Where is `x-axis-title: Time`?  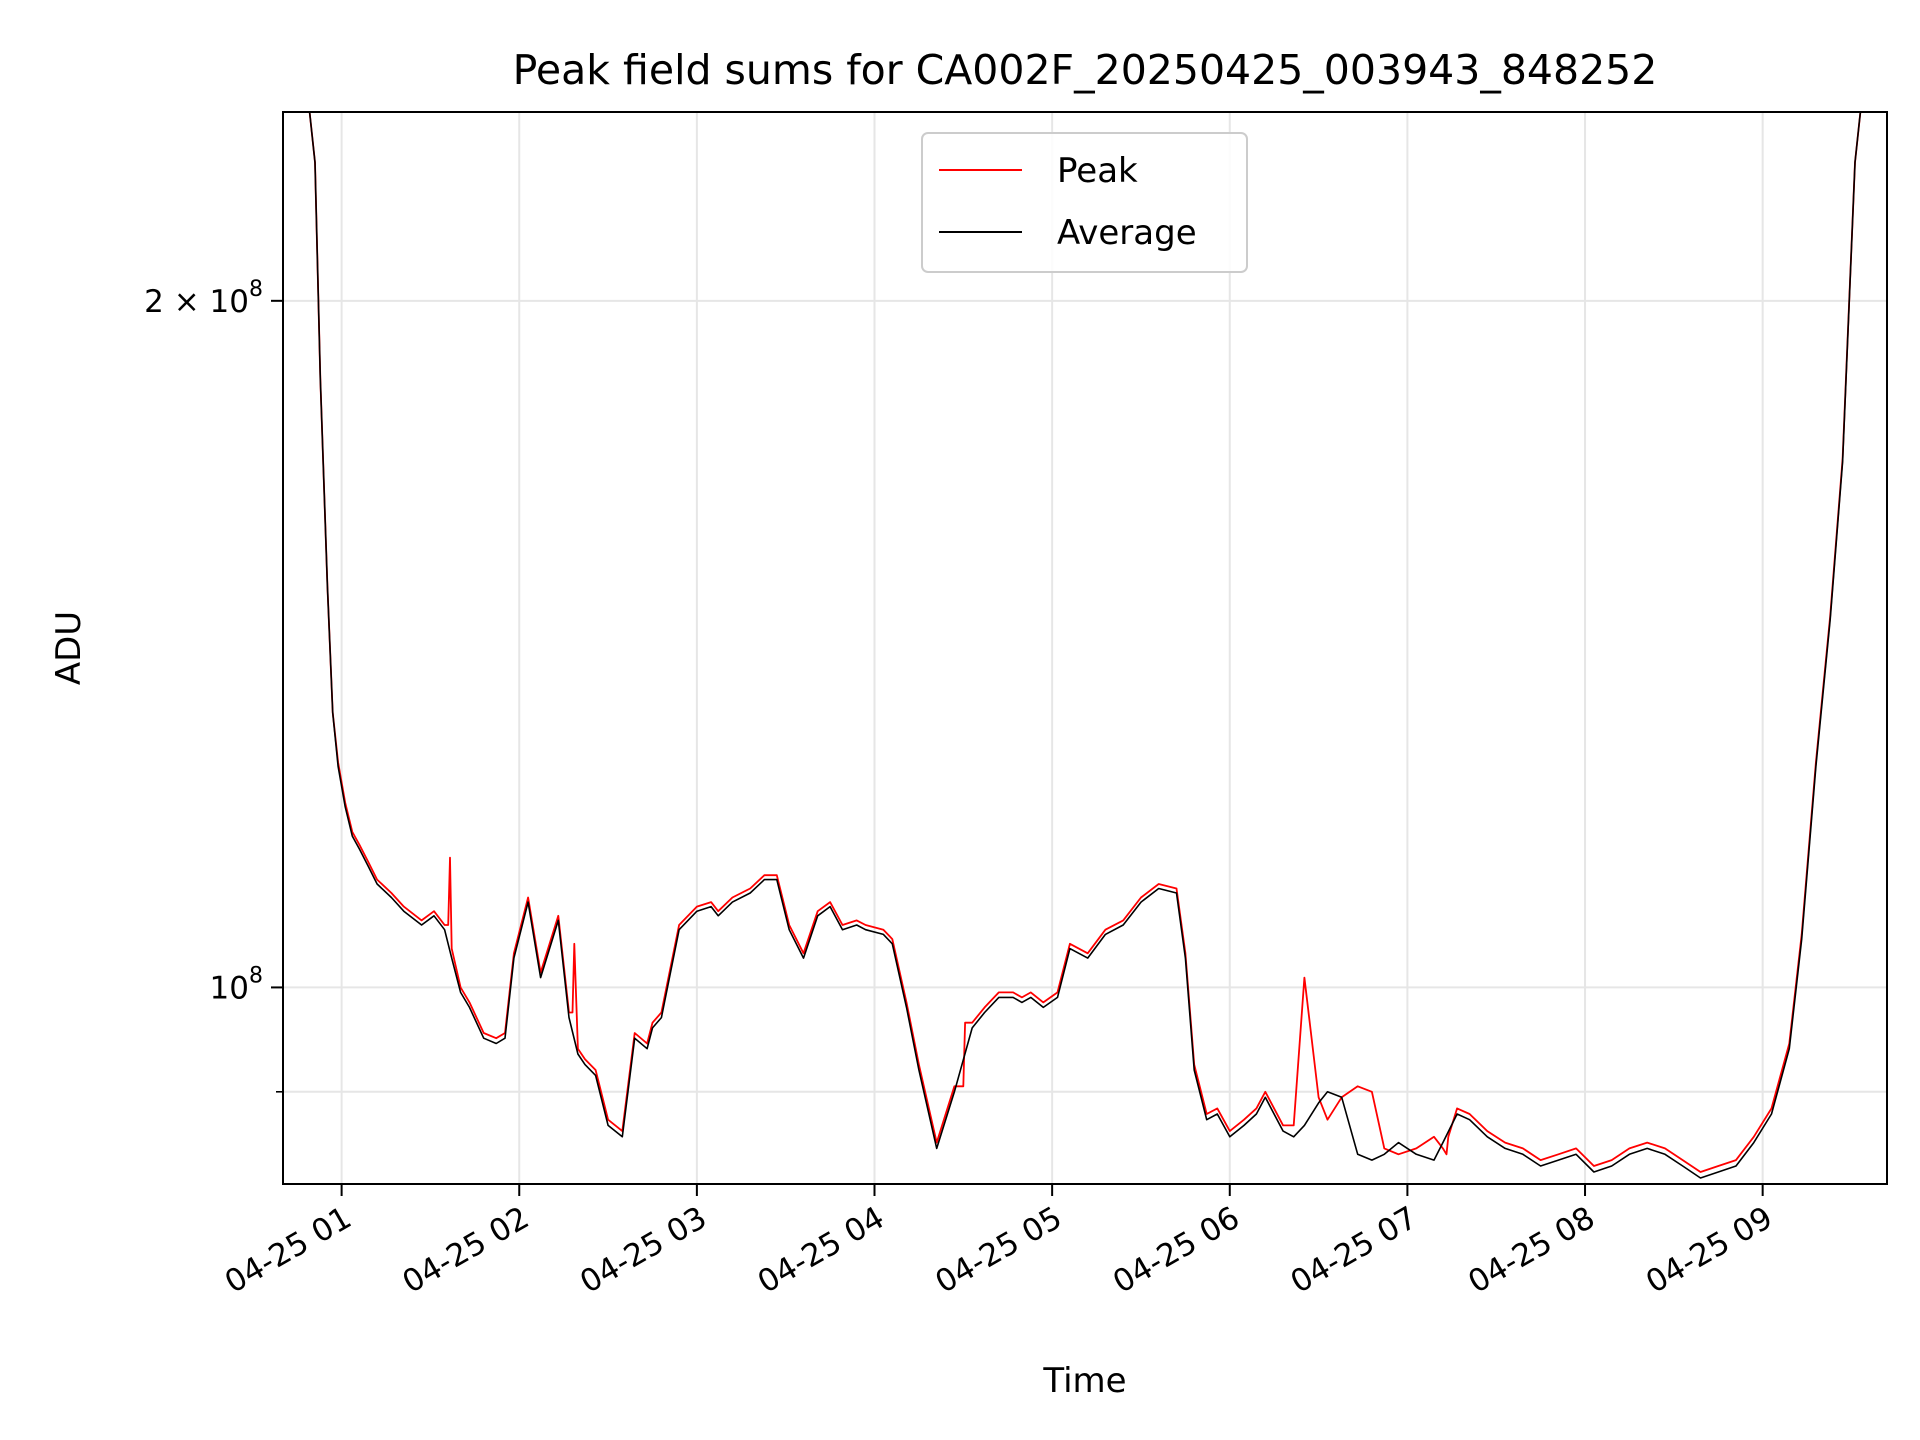 x-axis-title: Time is located at coordinates (1084, 1381).